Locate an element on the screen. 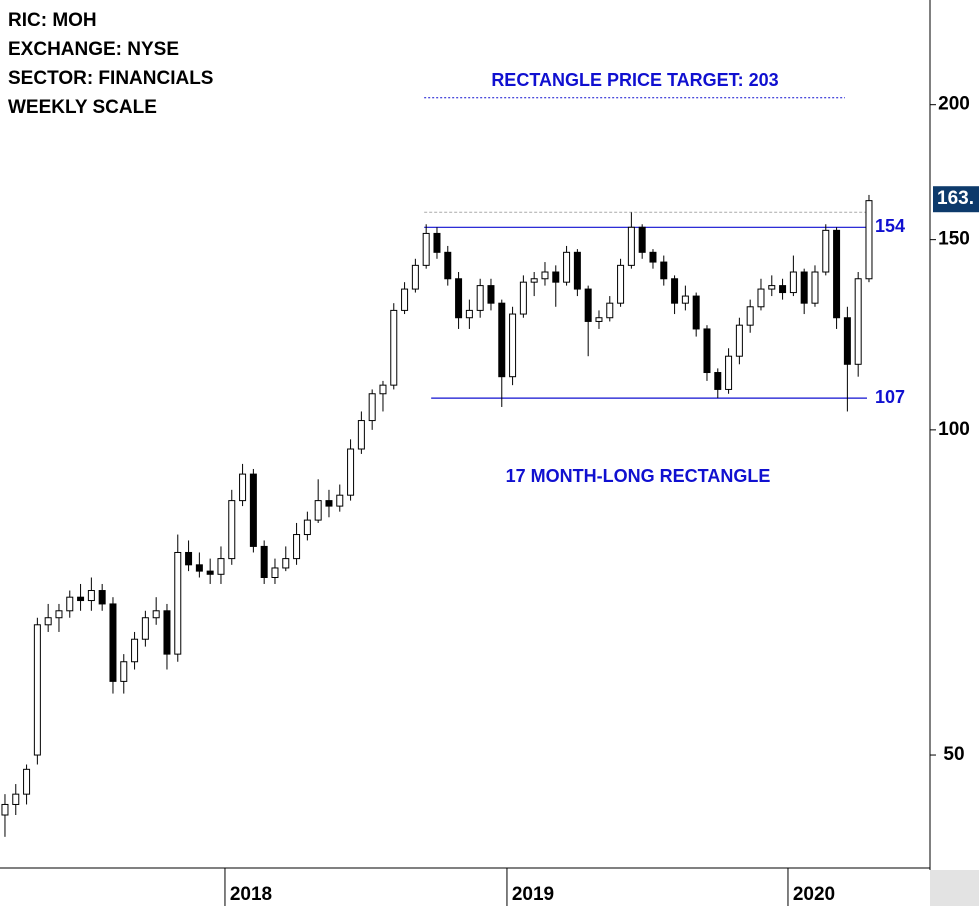 The image size is (979, 906). pattern-label: 17 MONTH-LONG RECTANGLE is located at coordinates (638, 476).